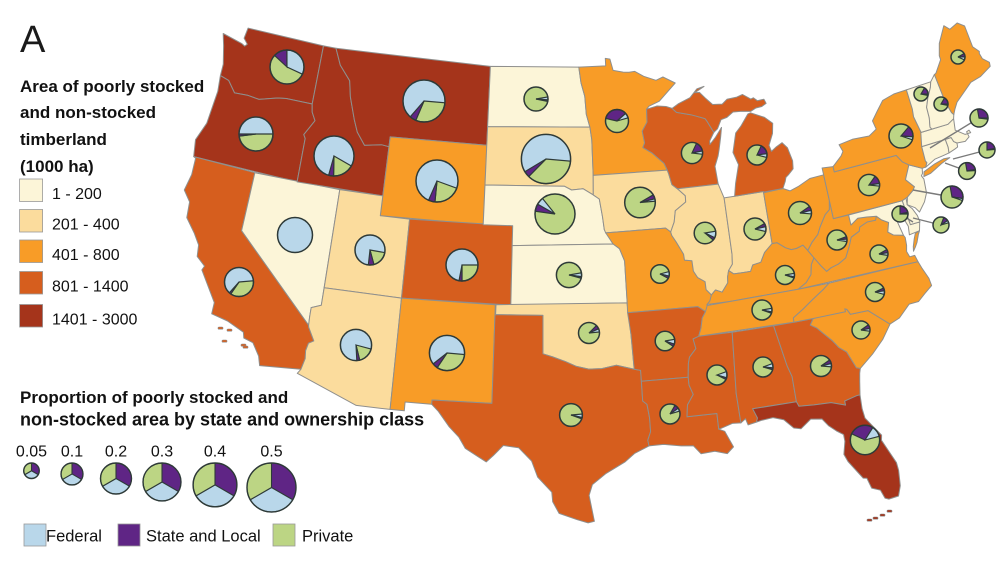  I want to click on svg-text:Proportion of poorly stocked a: Proportion of poorly stocked and, so click(154, 397).